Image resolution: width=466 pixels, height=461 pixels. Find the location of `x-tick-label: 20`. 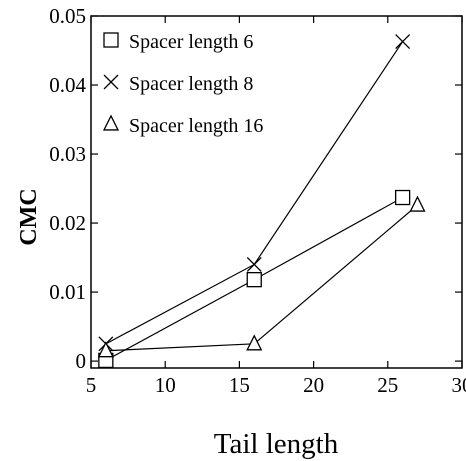

x-tick-label: 20 is located at coordinates (313, 385).